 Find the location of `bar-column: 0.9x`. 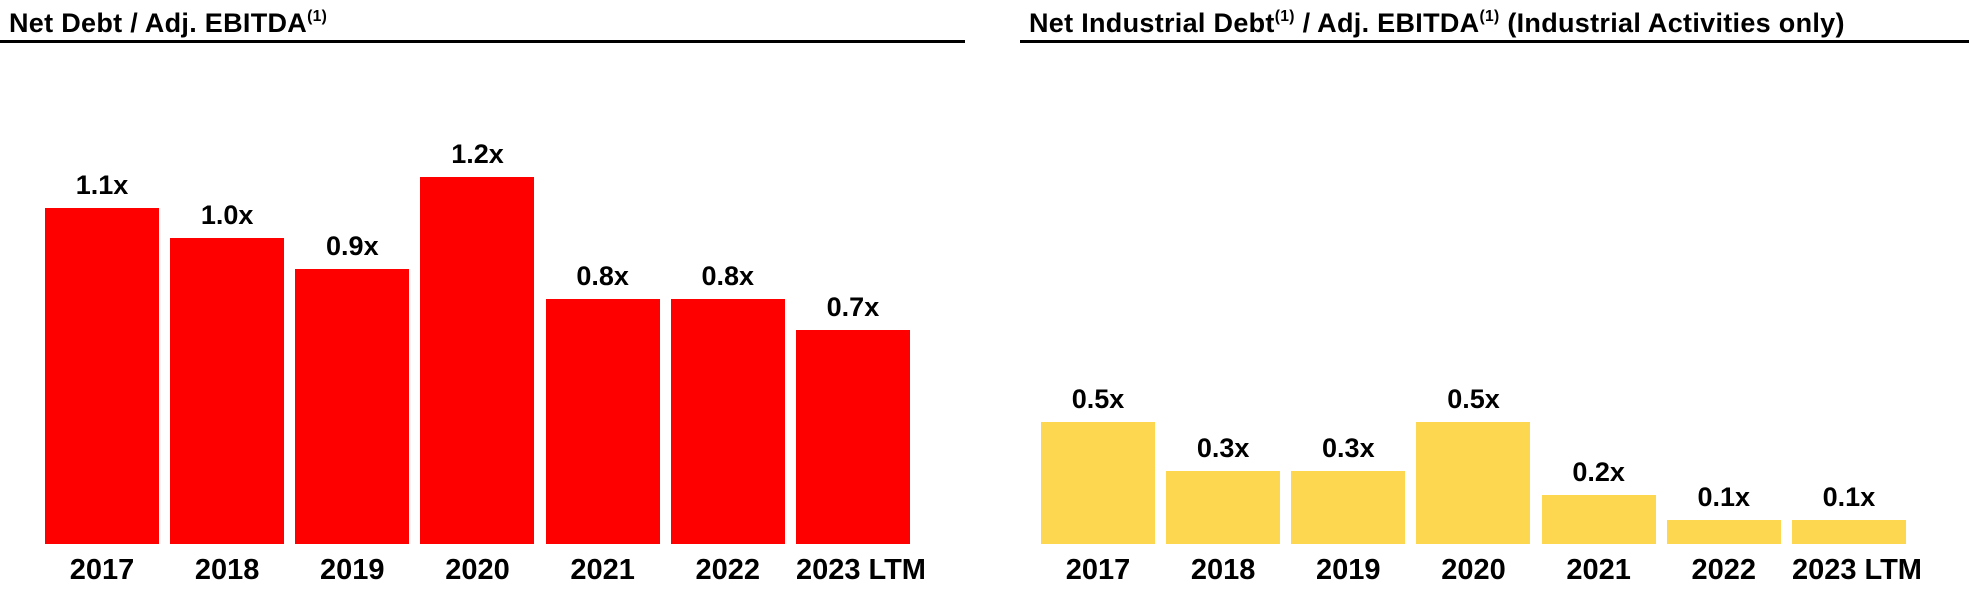

bar-column: 0.9x is located at coordinates (352, 327).